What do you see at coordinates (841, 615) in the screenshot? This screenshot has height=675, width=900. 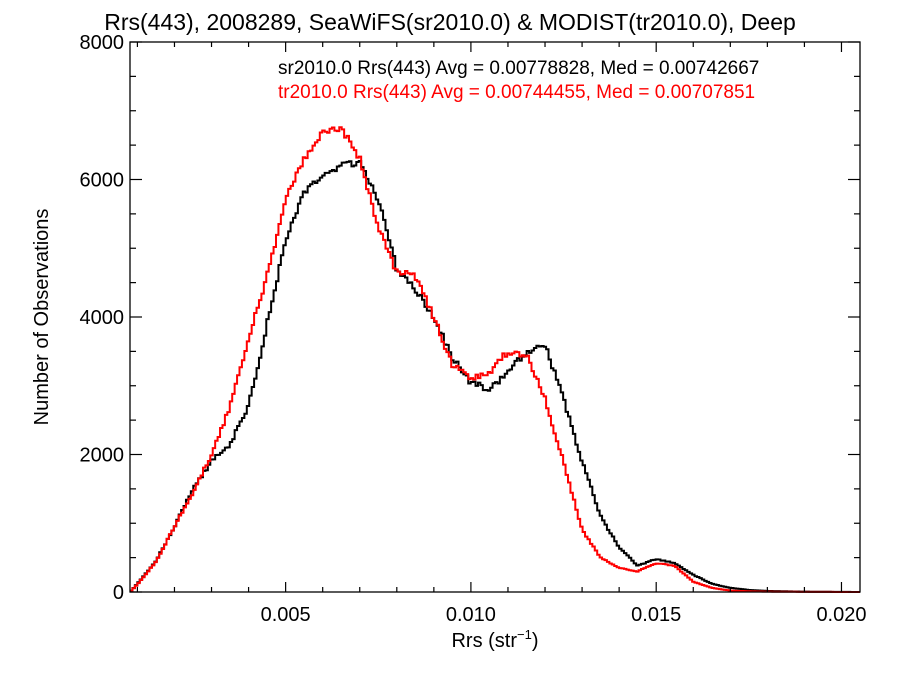 I see `x-tick-label: 0.020` at bounding box center [841, 615].